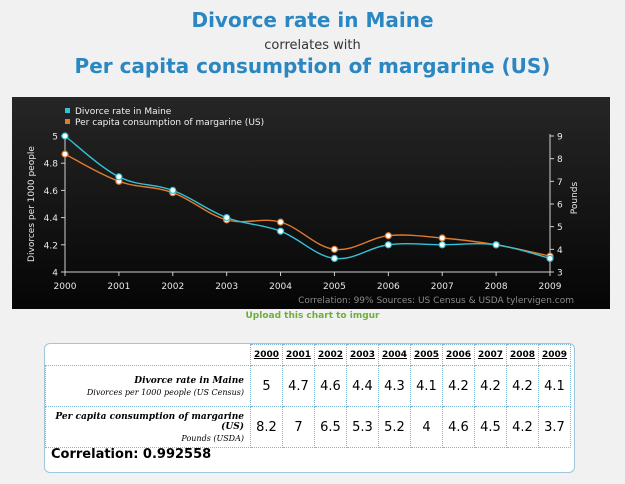 The height and width of the screenshot is (484, 625). What do you see at coordinates (394, 355) in the screenshot?
I see `year-header-cell: 2004` at bounding box center [394, 355].